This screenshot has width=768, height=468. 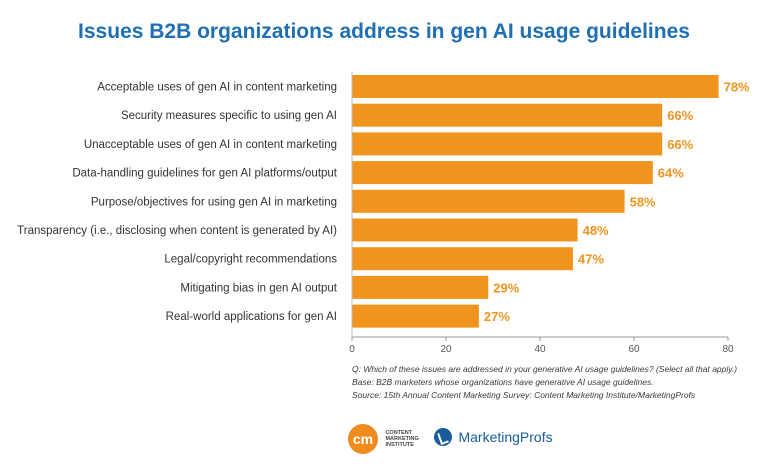 I want to click on cmi-logo-mark: cm, so click(x=363, y=439).